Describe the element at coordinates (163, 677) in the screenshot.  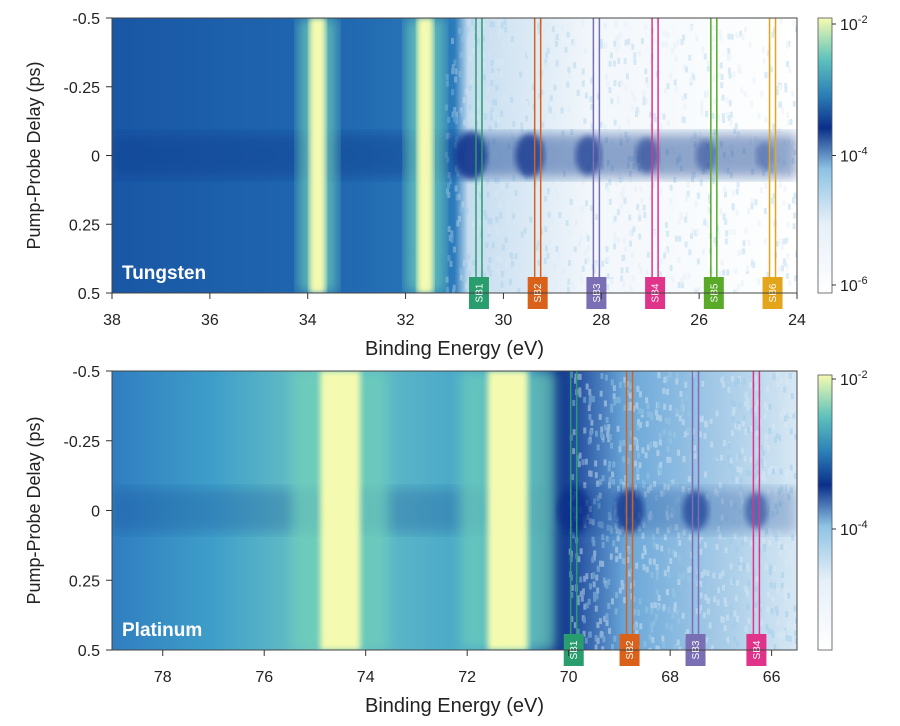
I see `x-tick-label: 78` at that location.